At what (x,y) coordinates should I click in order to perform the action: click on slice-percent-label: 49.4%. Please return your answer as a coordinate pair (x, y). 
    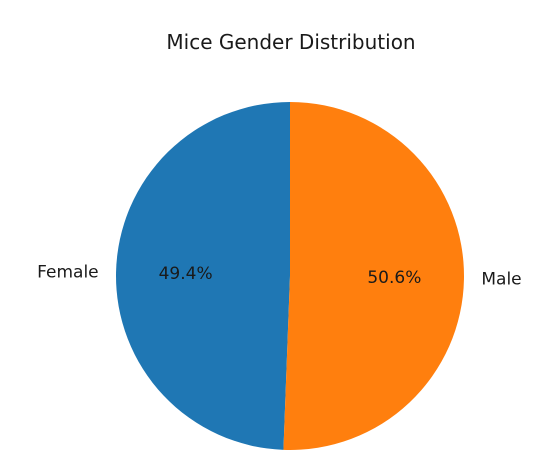
    Looking at the image, I should click on (186, 274).